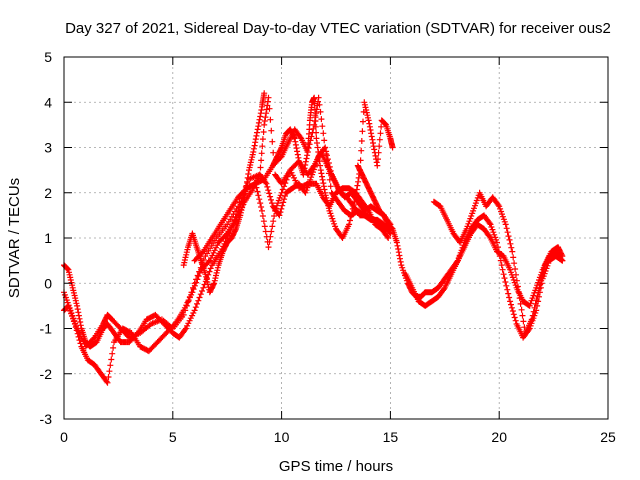  Describe the element at coordinates (48, 57) in the screenshot. I see `y-tick-label: 5` at that location.